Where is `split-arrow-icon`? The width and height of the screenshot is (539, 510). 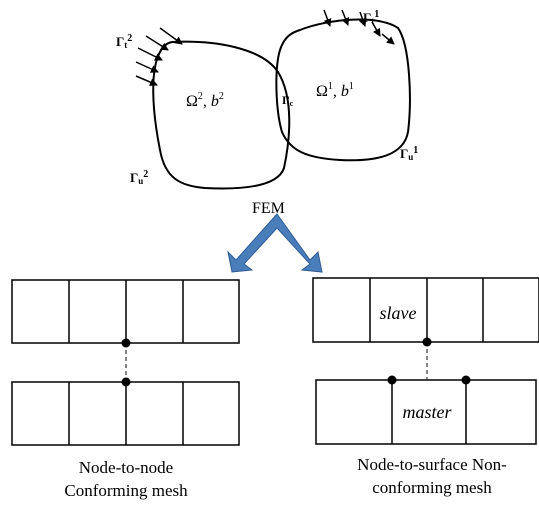 split-arrow-icon is located at coordinates (275, 243).